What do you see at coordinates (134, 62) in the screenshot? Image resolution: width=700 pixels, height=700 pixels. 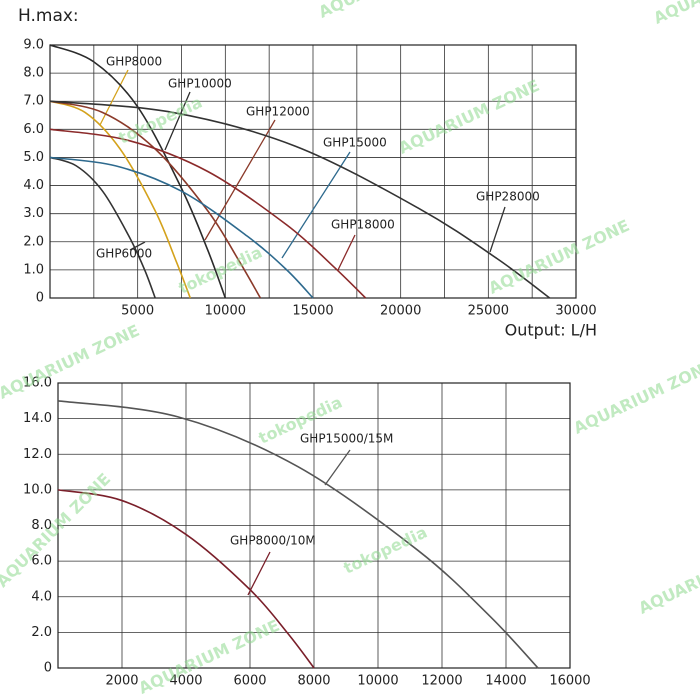 I see `series-label: GHP8000` at bounding box center [134, 62].